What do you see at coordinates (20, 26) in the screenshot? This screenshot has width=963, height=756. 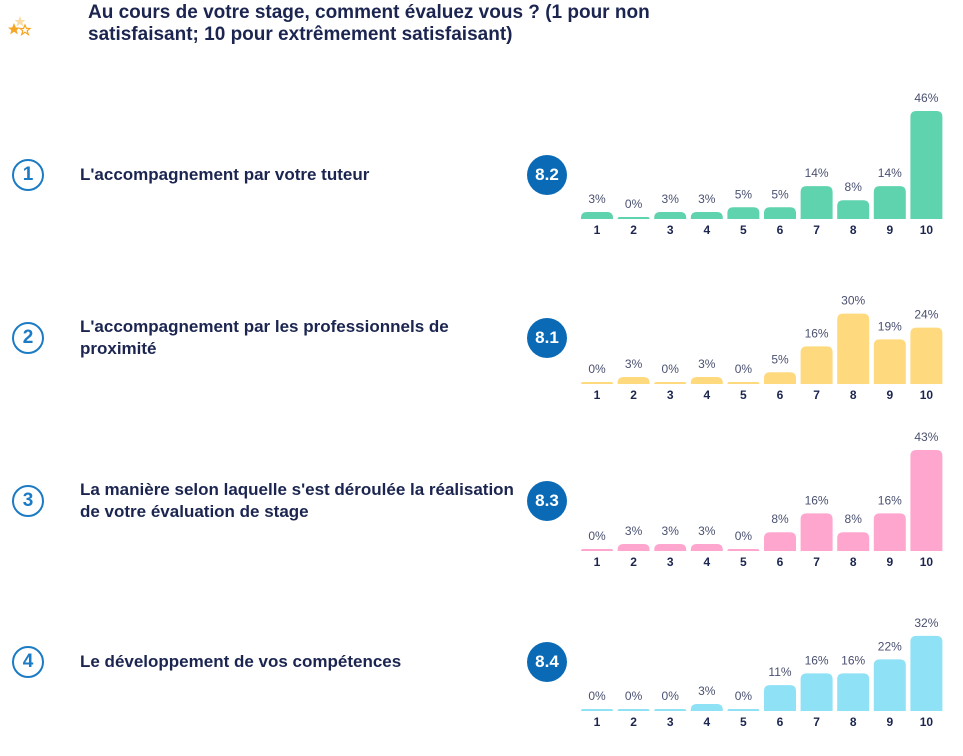 I see `stars-icon` at bounding box center [20, 26].